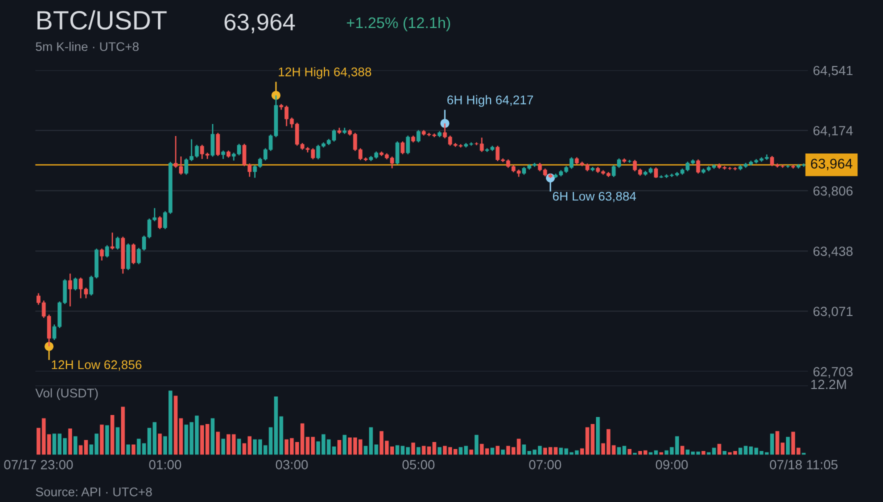 The width and height of the screenshot is (883, 502). What do you see at coordinates (490, 101) in the screenshot?
I see `annotation: 6H High 64,217` at bounding box center [490, 101].